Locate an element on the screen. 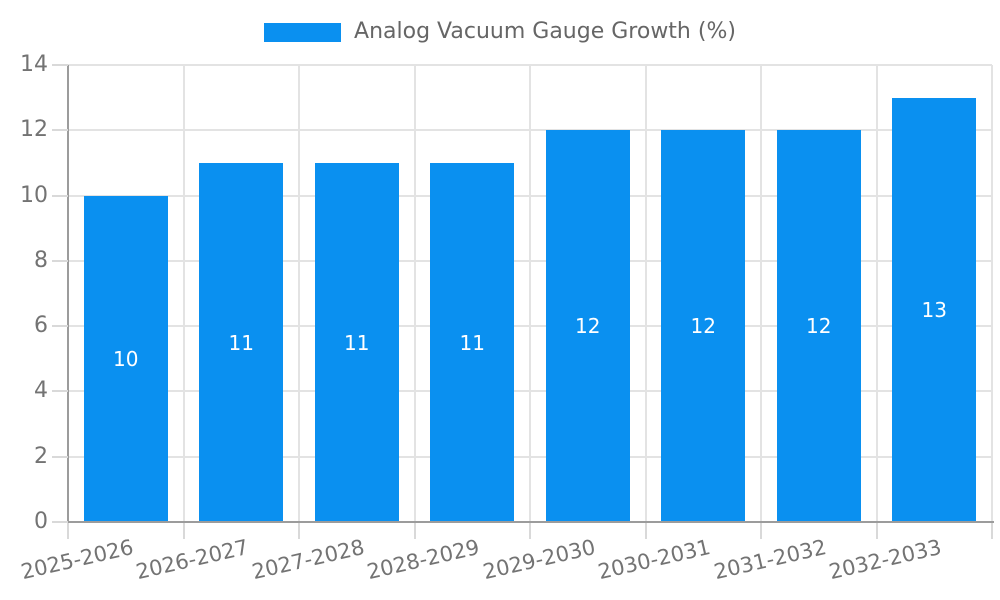  bar-2028-2029: 11 is located at coordinates (472, 342).